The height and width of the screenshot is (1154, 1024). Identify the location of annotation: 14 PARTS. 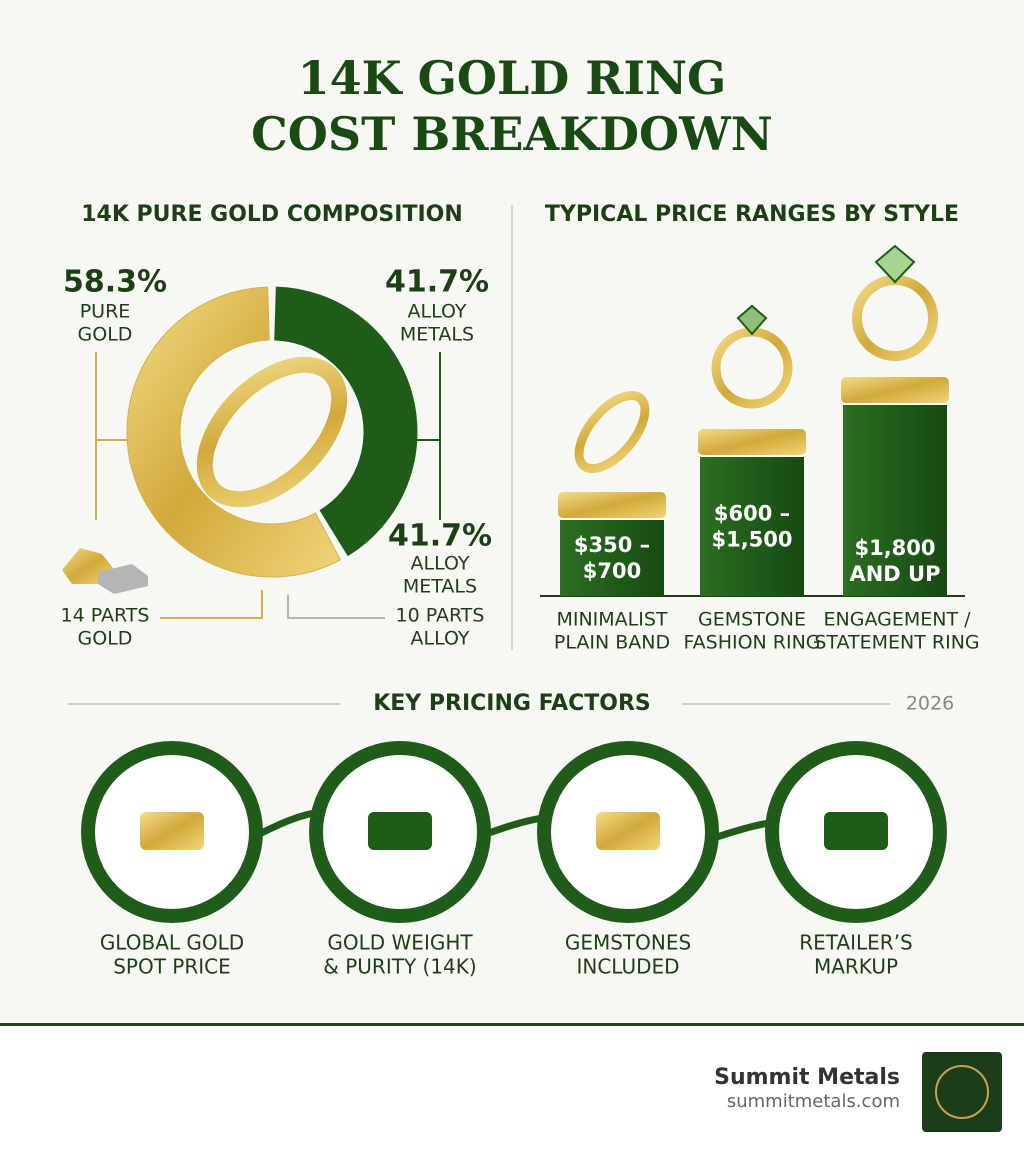
(105, 616).